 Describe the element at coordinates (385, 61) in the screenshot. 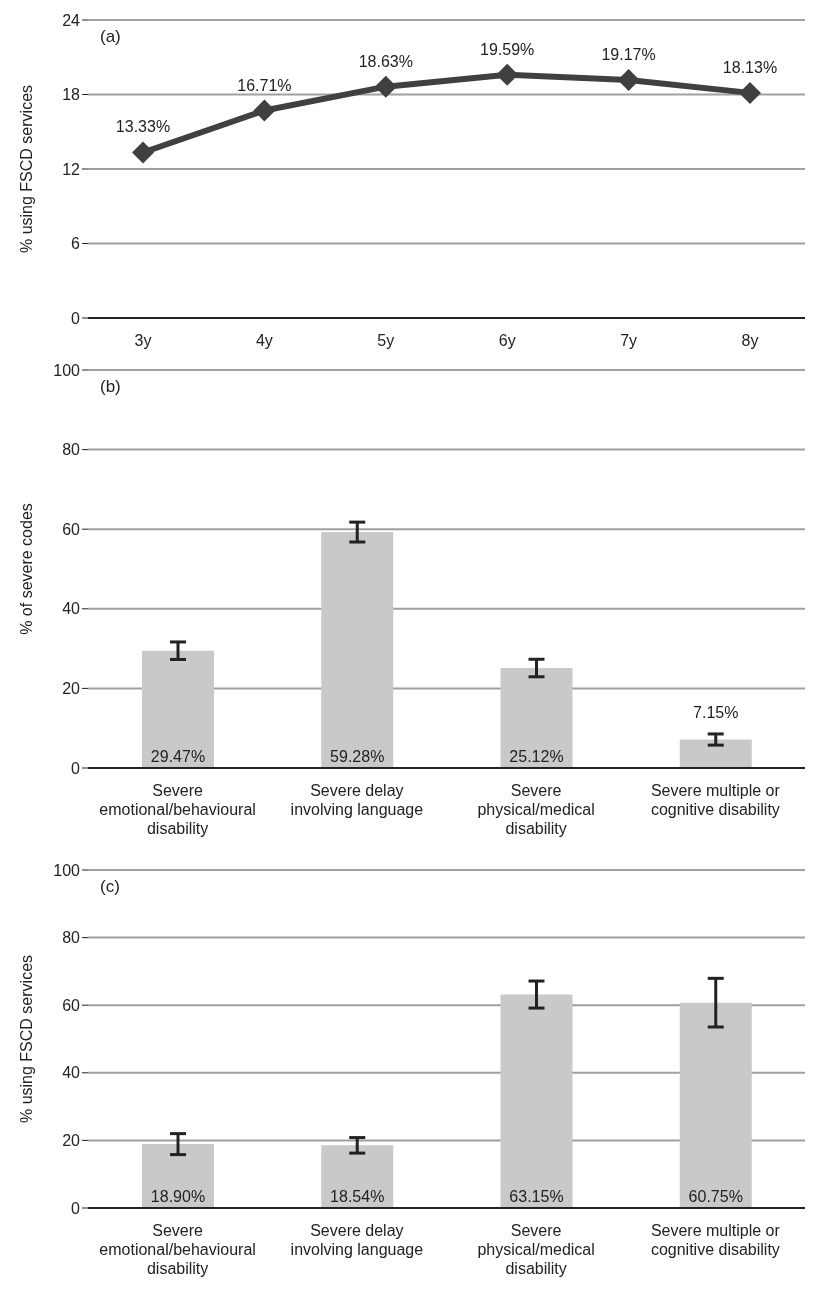

I see `data-label: 18.63%` at that location.